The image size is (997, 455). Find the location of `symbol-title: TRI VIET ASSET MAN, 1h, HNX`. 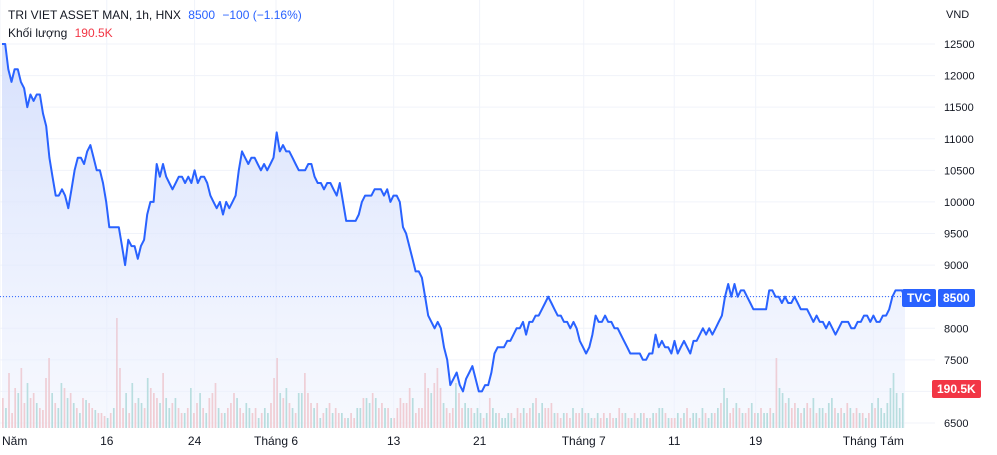

symbol-title: TRI VIET ASSET MAN, 1h, HNX is located at coordinates (94, 15).